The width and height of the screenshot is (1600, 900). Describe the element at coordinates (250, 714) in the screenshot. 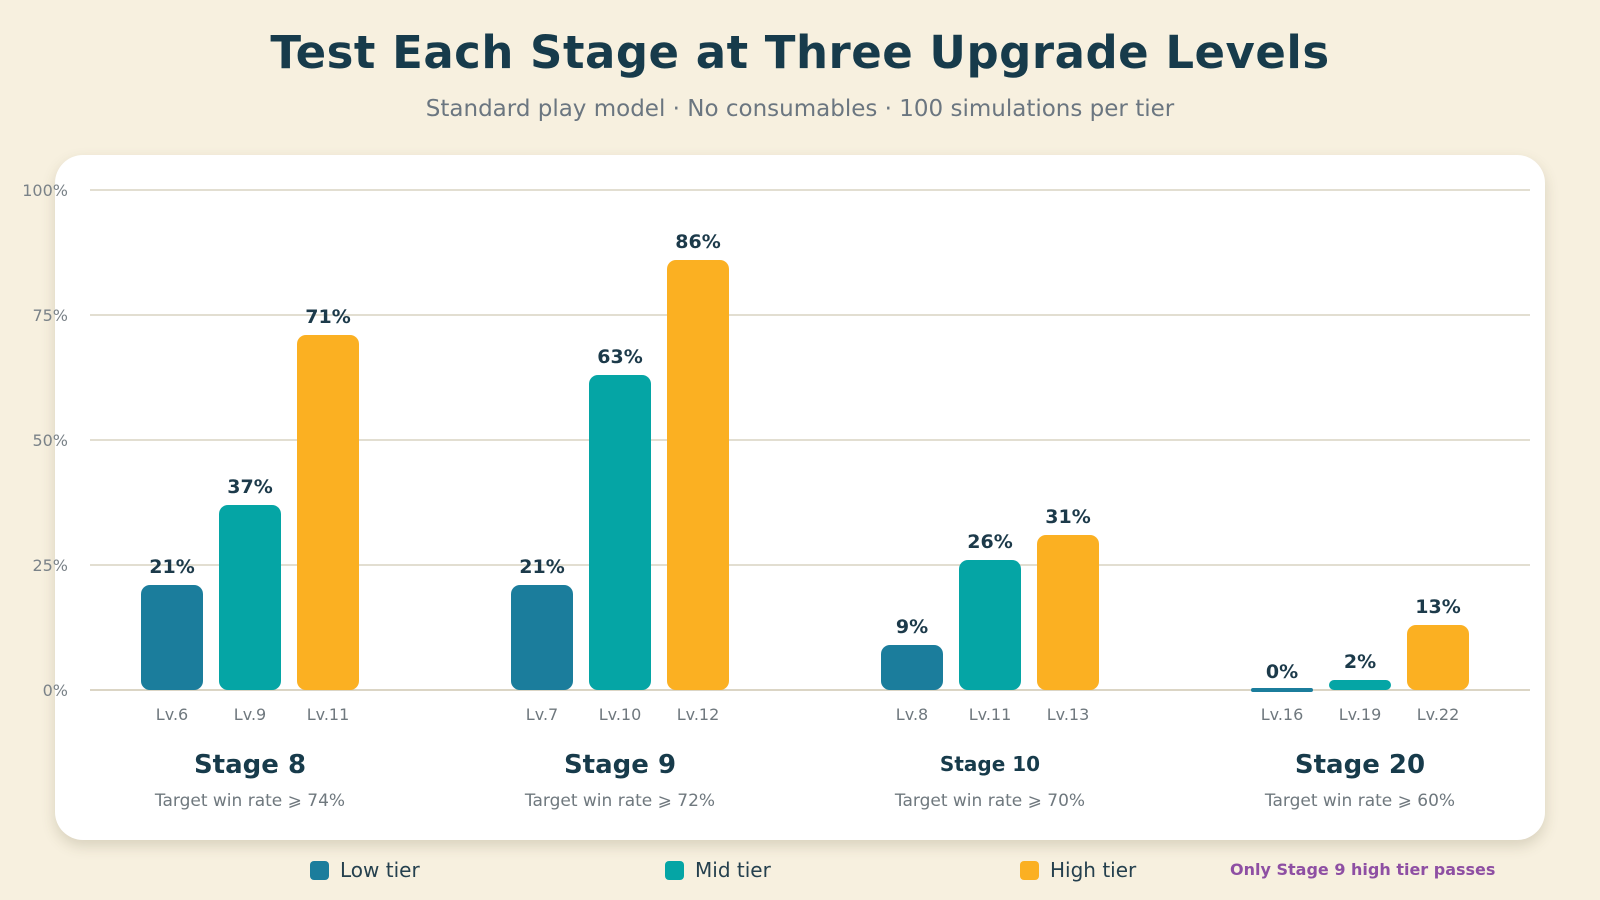

I see `level-label: Lv.9` at that location.